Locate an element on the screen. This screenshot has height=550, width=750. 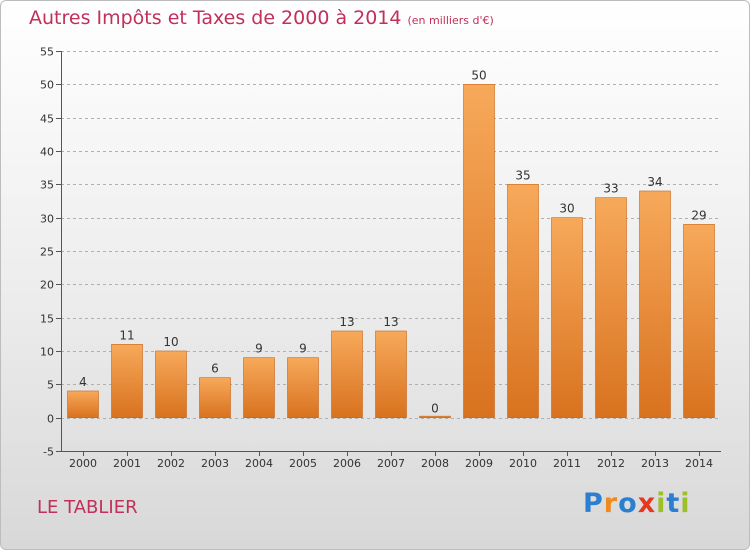
y-tick-label: 45 is located at coordinates (47, 119).